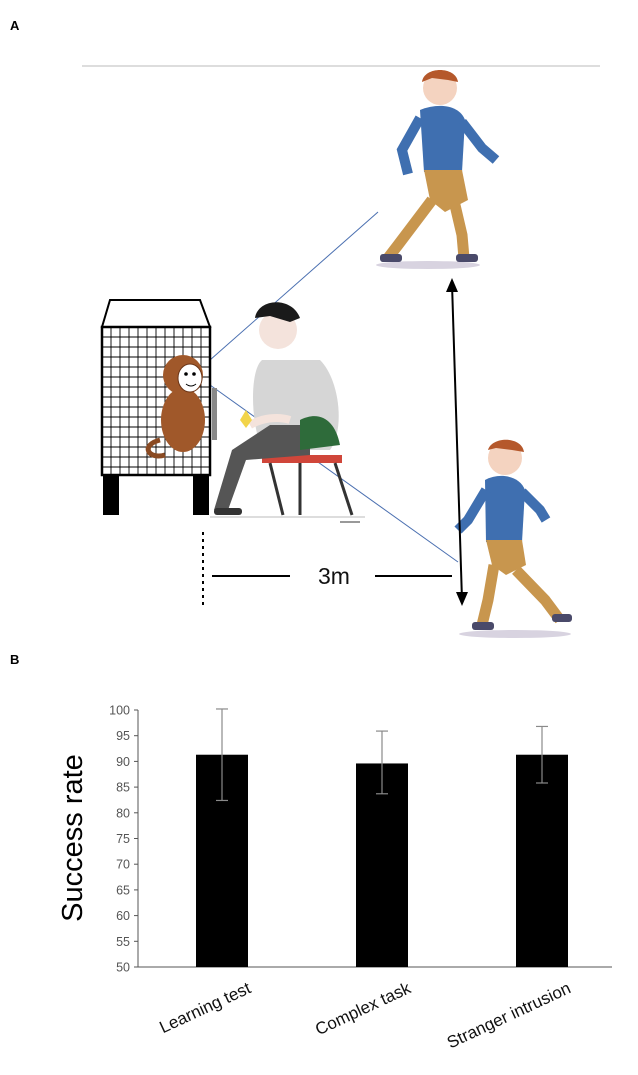 The height and width of the screenshot is (1075, 638). Describe the element at coordinates (123, 839) in the screenshot. I see `y-tick-label: 75` at that location.